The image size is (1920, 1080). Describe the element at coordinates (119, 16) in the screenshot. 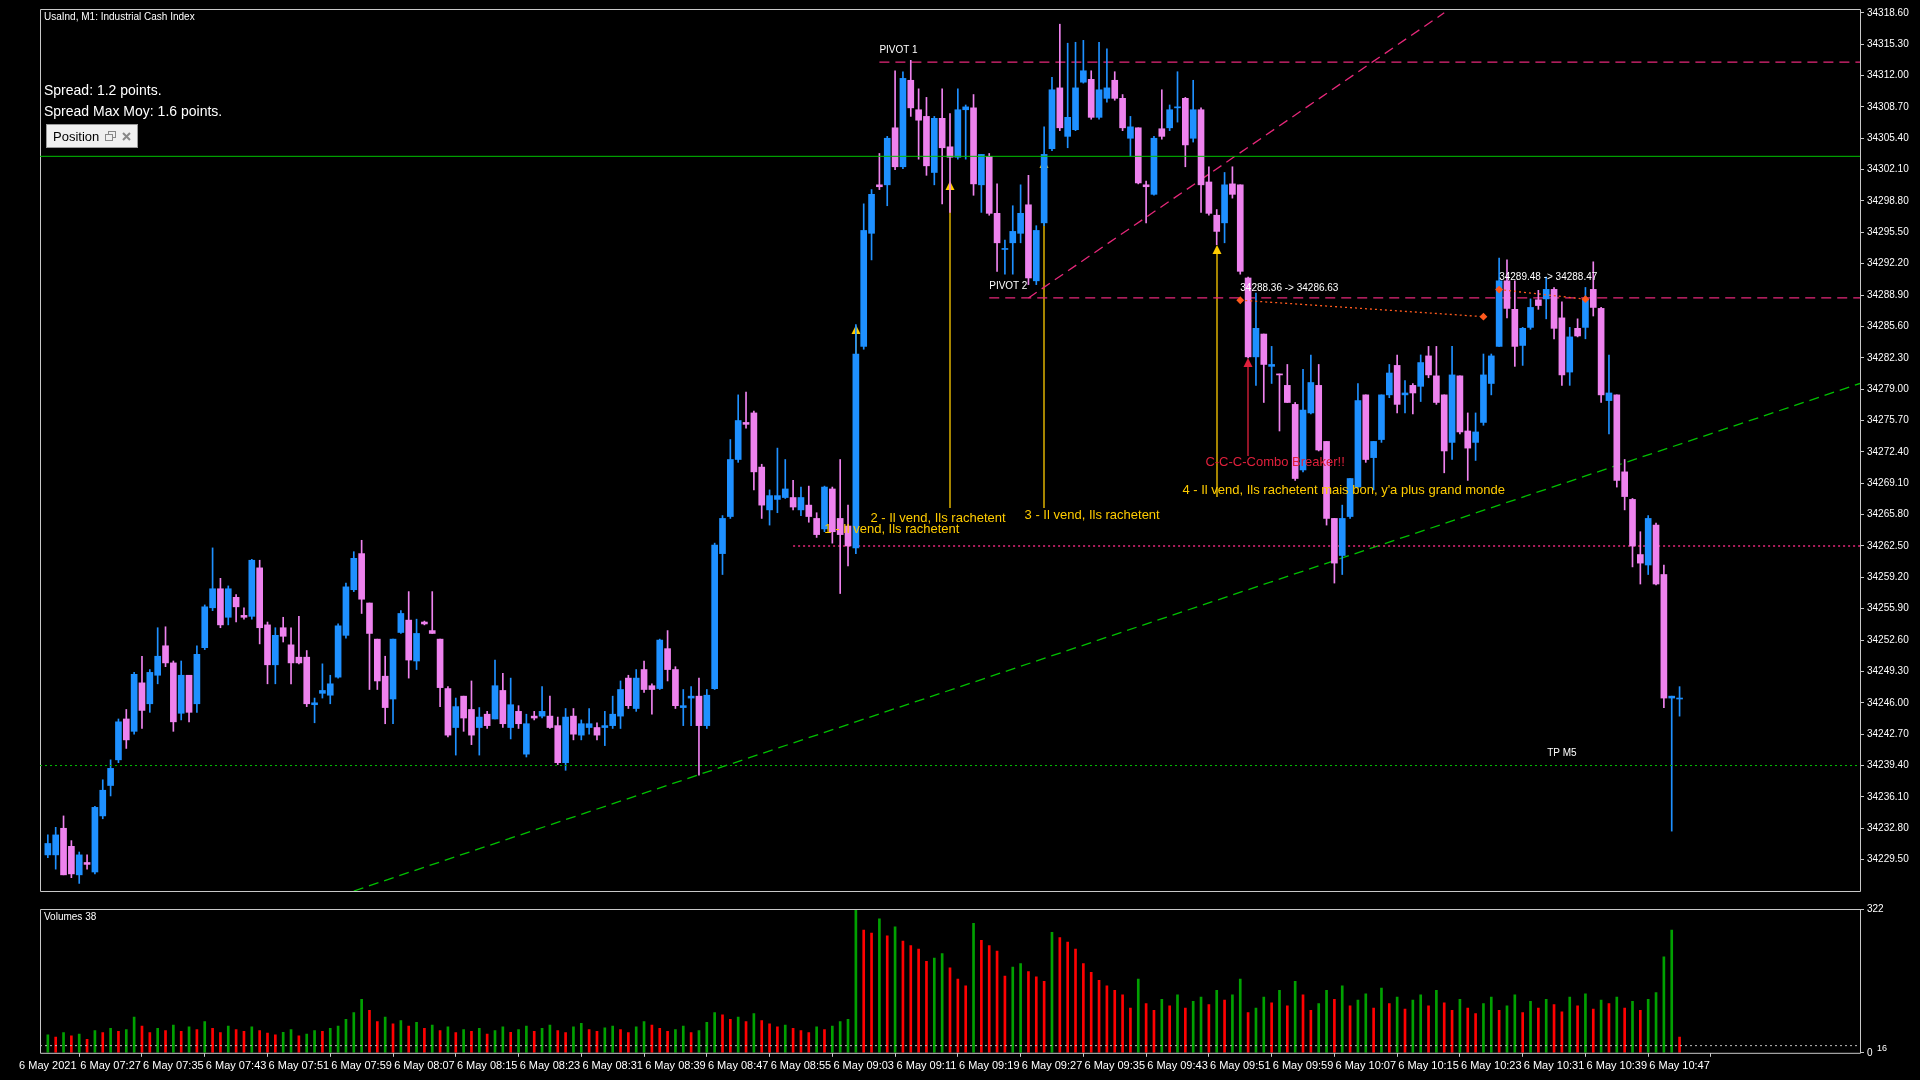

I see `chart-title: UsaInd, M1: Industrial Cash Index` at that location.